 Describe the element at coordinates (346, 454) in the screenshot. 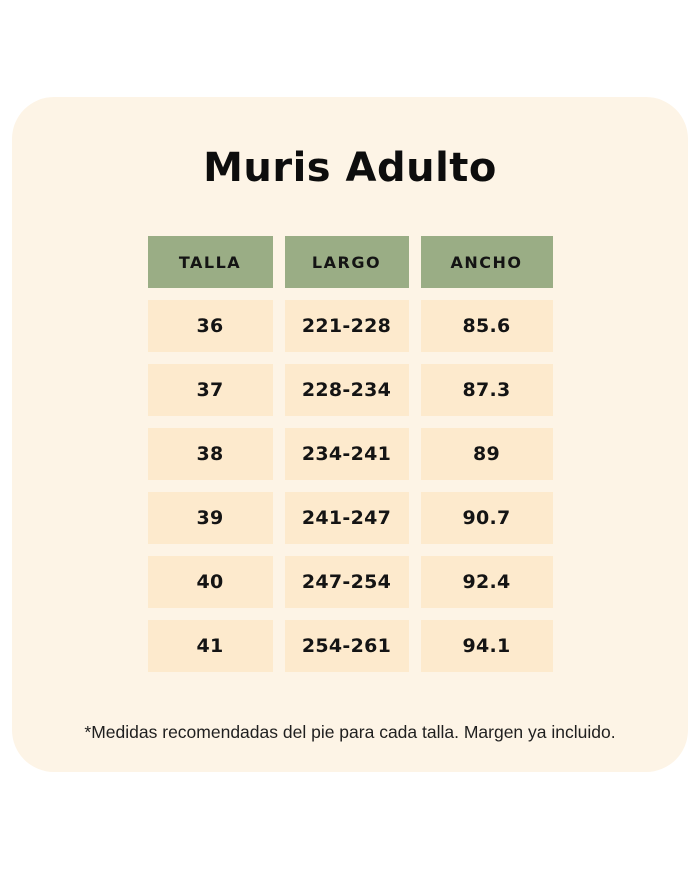

I see `cell-largo: 234-241` at that location.